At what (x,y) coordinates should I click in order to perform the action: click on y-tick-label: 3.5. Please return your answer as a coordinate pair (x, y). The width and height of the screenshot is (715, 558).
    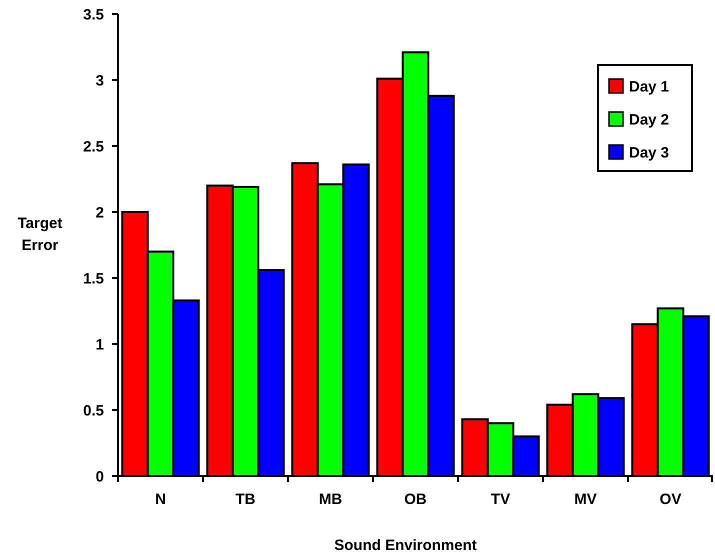
    Looking at the image, I should click on (93, 15).